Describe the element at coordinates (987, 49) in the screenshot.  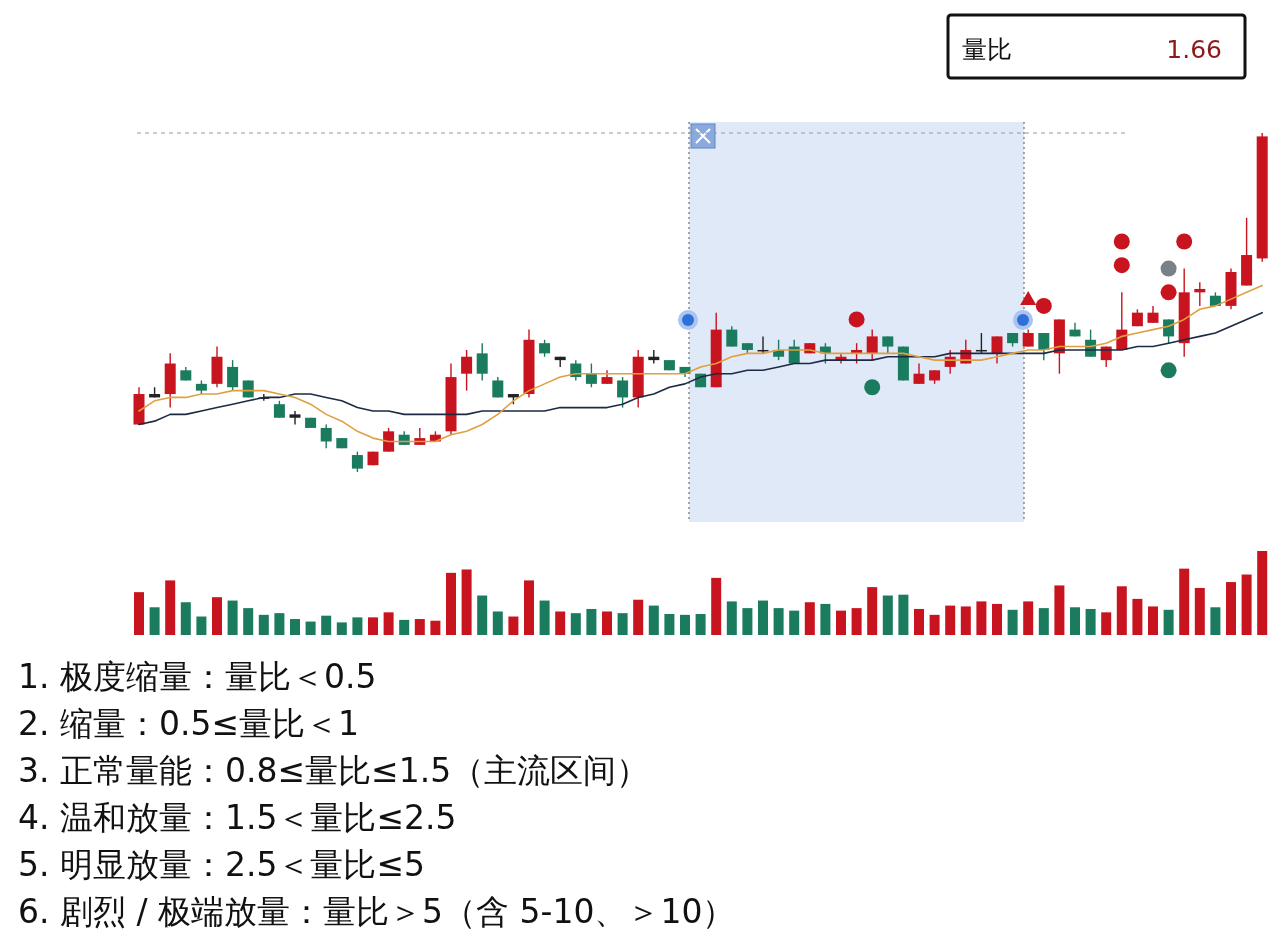
I see `text: 量比` at that location.